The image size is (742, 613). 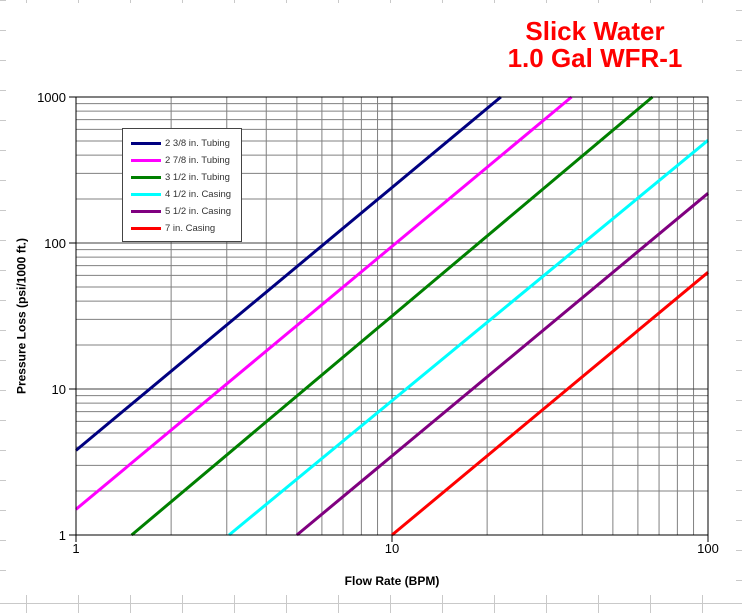 I want to click on legend-item: 3 1/2 in. Tubing, so click(x=186, y=177).